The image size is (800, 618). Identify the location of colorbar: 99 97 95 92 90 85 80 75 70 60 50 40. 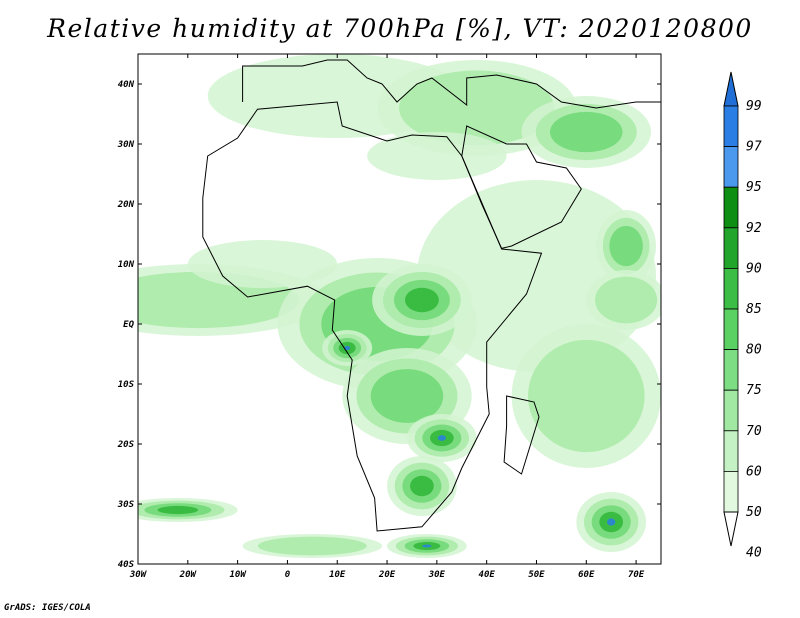
(742, 316).